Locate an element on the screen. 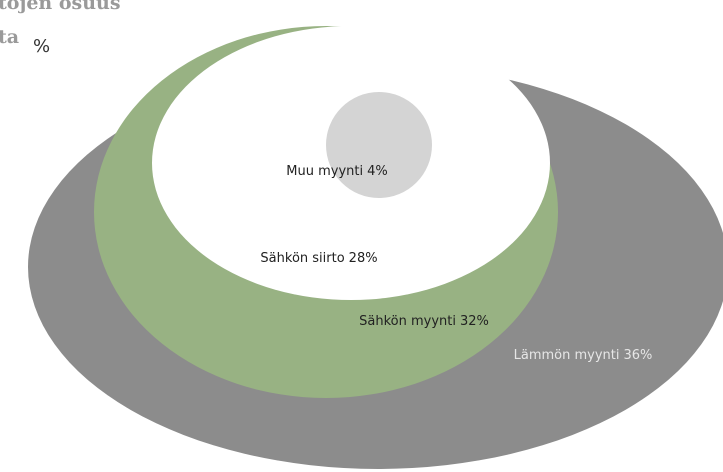 The width and height of the screenshot is (723, 472). chart-title: tojen osuus is located at coordinates (60, 7).